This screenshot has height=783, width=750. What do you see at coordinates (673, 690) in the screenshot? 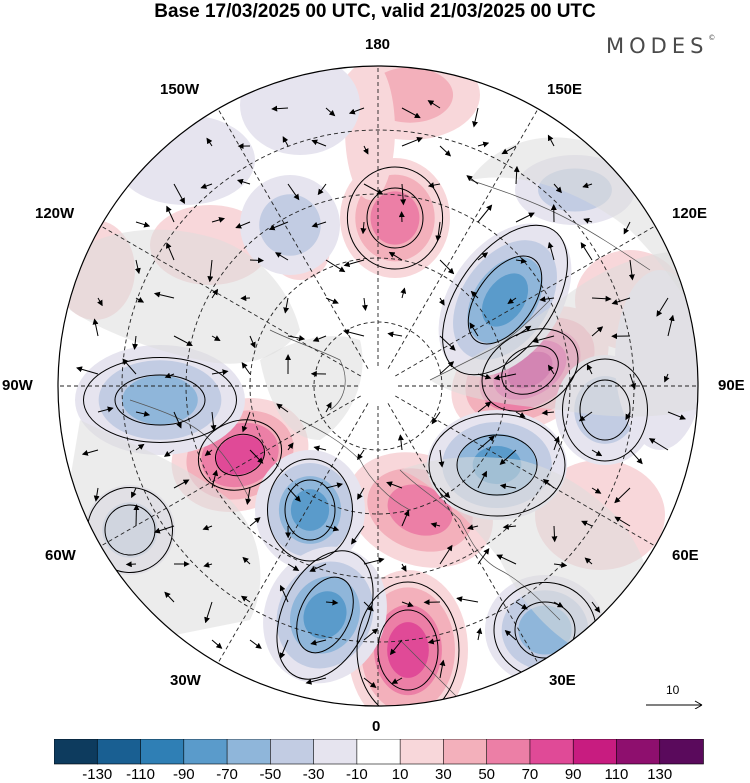
I see `vector-scale-label: 10` at bounding box center [673, 690].